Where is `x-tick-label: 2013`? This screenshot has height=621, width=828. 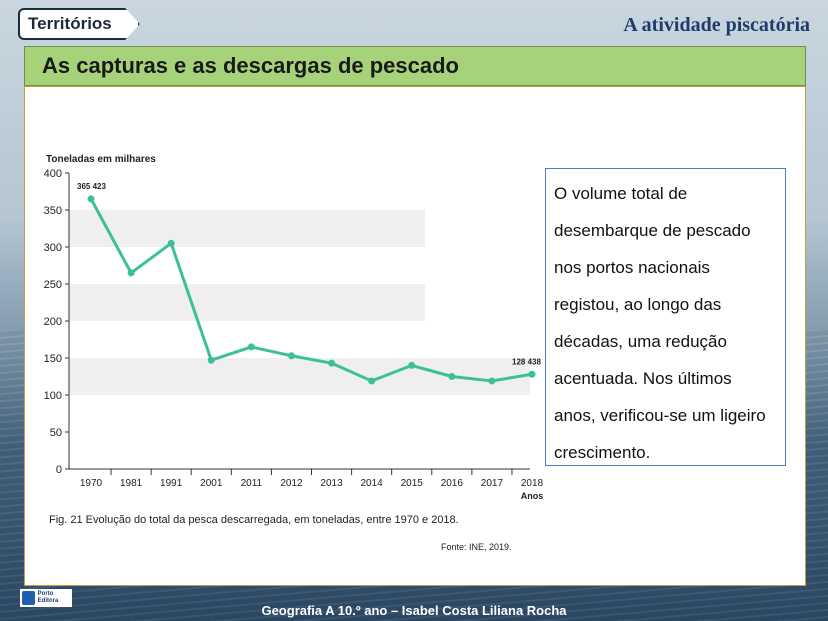 x-tick-label: 2013 is located at coordinates (331, 483).